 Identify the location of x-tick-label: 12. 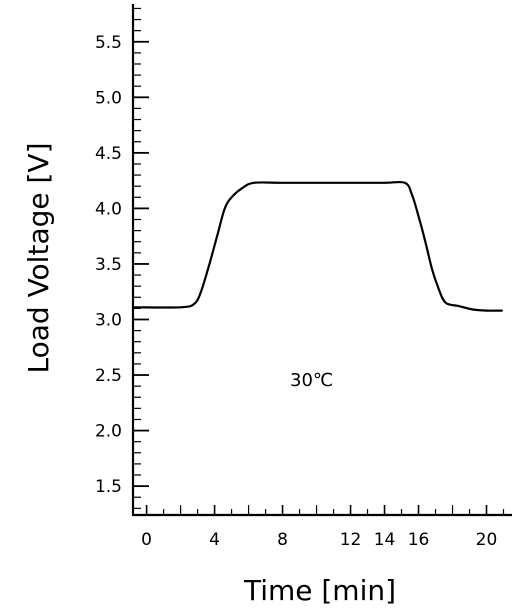
(351, 540).